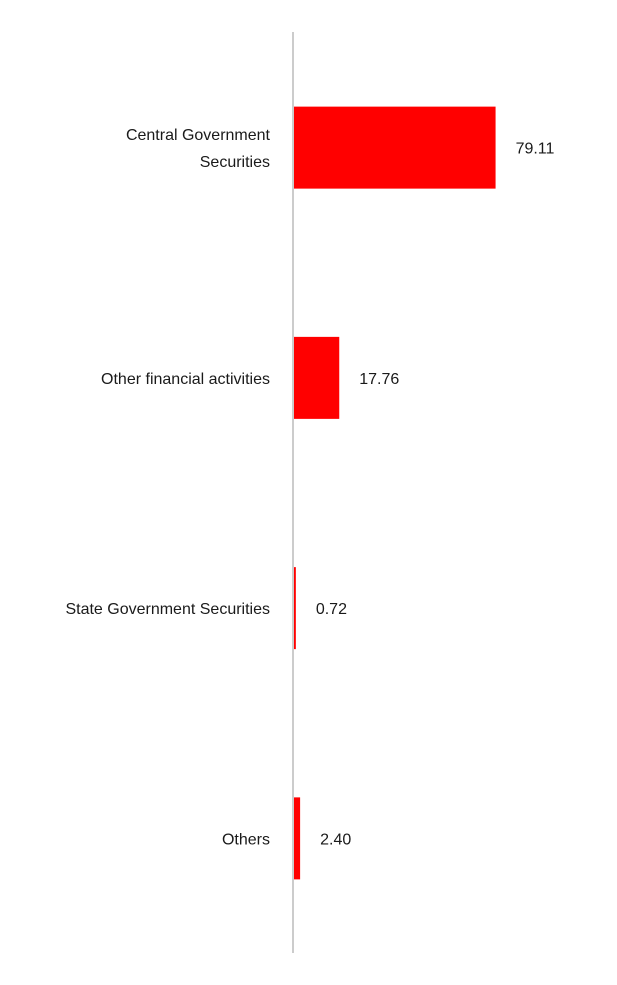 Image resolution: width=617 pixels, height=985 pixels. What do you see at coordinates (167, 609) in the screenshot?
I see `category-label: State Government Securities` at bounding box center [167, 609].